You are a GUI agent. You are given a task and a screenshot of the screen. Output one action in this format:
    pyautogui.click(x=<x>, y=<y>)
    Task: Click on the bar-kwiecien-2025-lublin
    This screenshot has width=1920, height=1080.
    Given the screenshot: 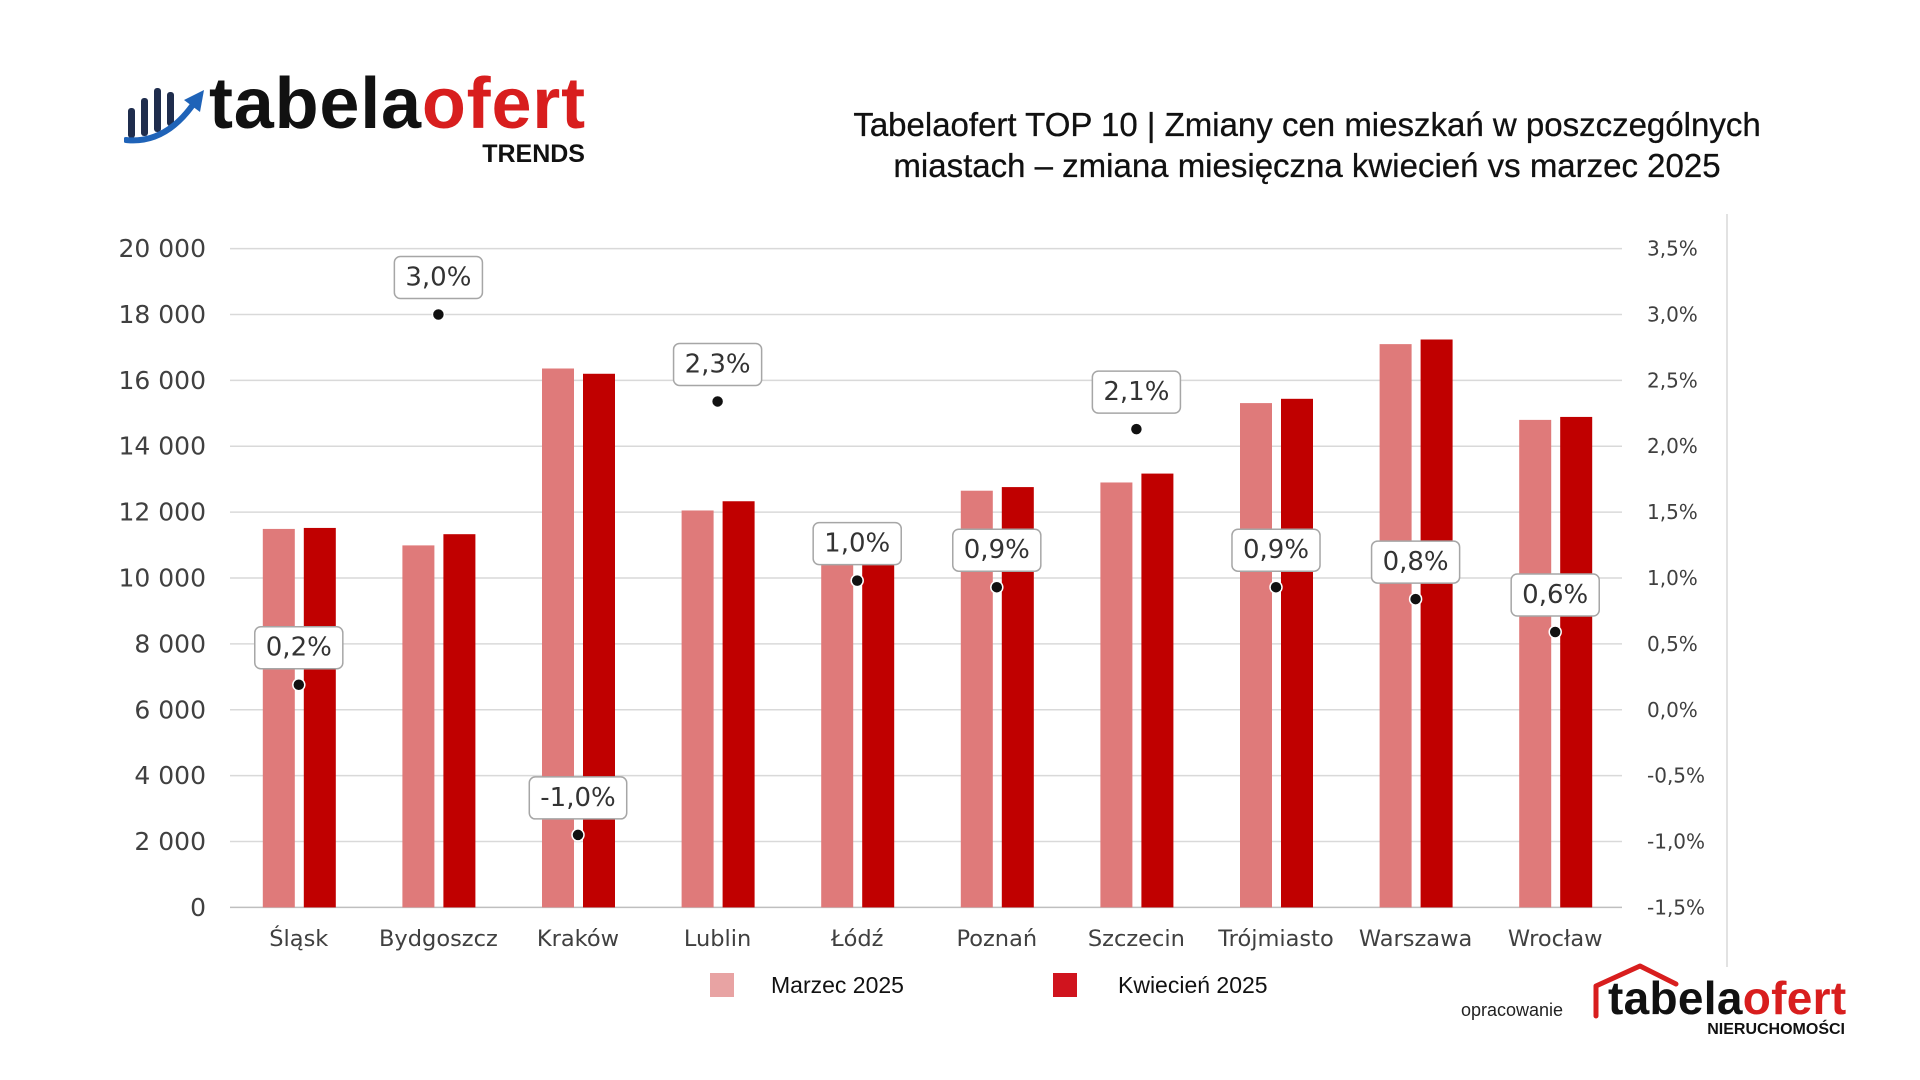 What is the action you would take?
    pyautogui.click(x=738, y=704)
    